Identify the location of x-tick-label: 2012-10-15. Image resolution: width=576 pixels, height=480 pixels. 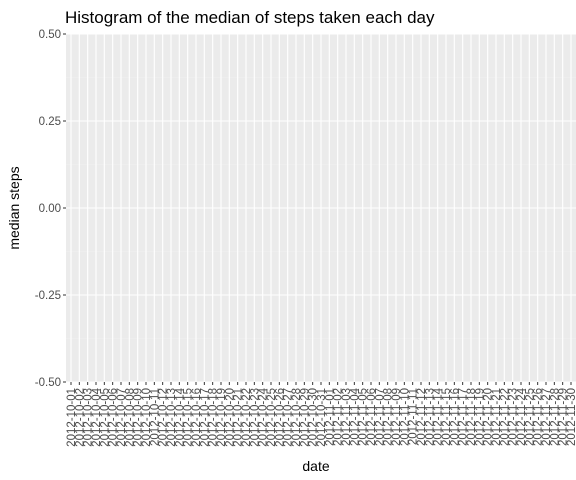
(189, 417).